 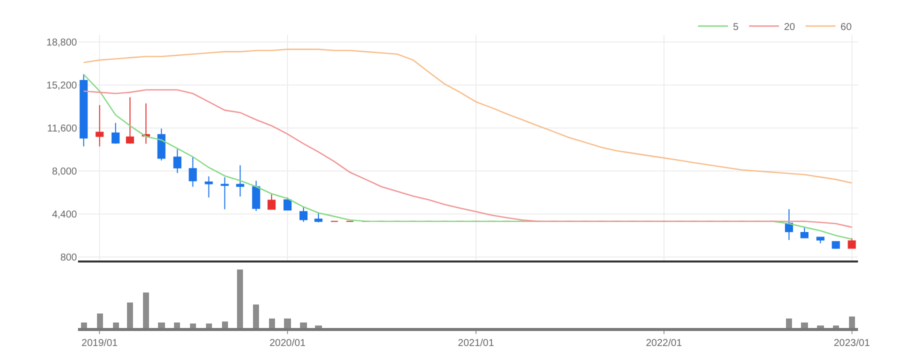 I want to click on legend-label: 60, so click(x=846, y=27).